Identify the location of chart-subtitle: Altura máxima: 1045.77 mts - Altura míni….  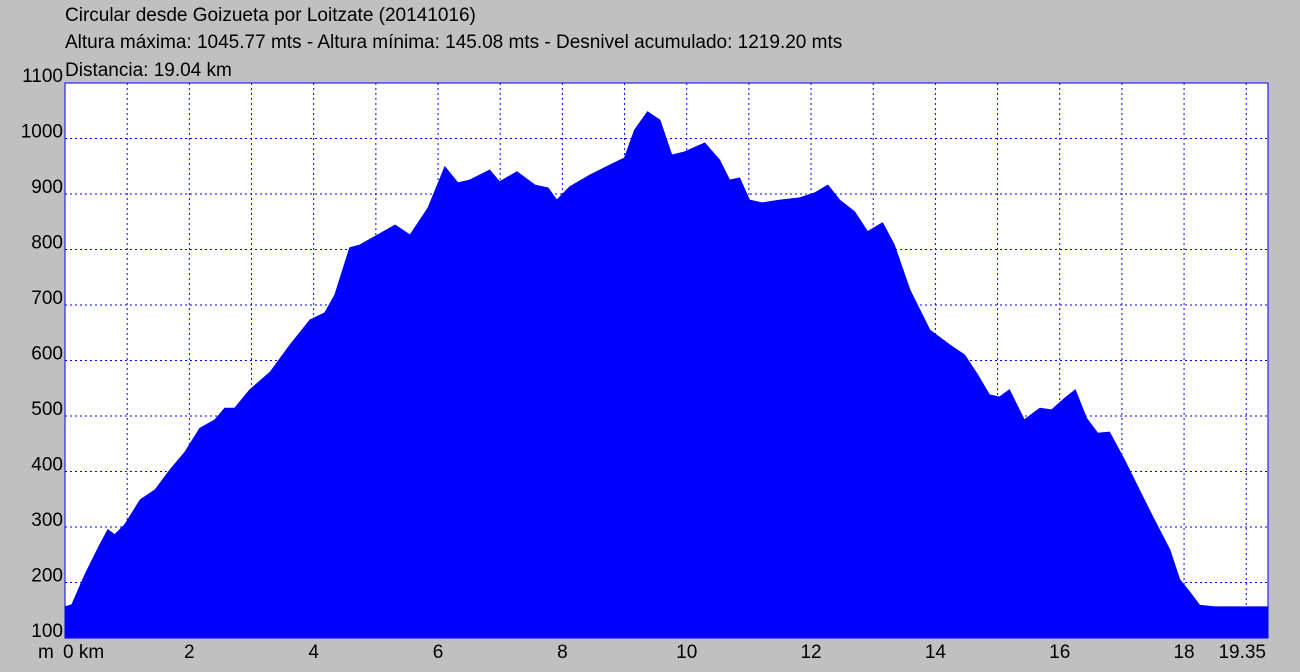
(453, 42).